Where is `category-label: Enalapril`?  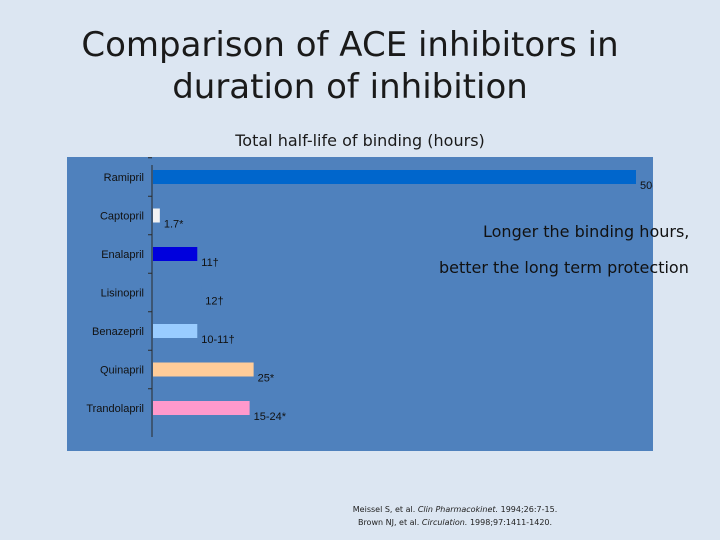 category-label: Enalapril is located at coordinates (122, 255).